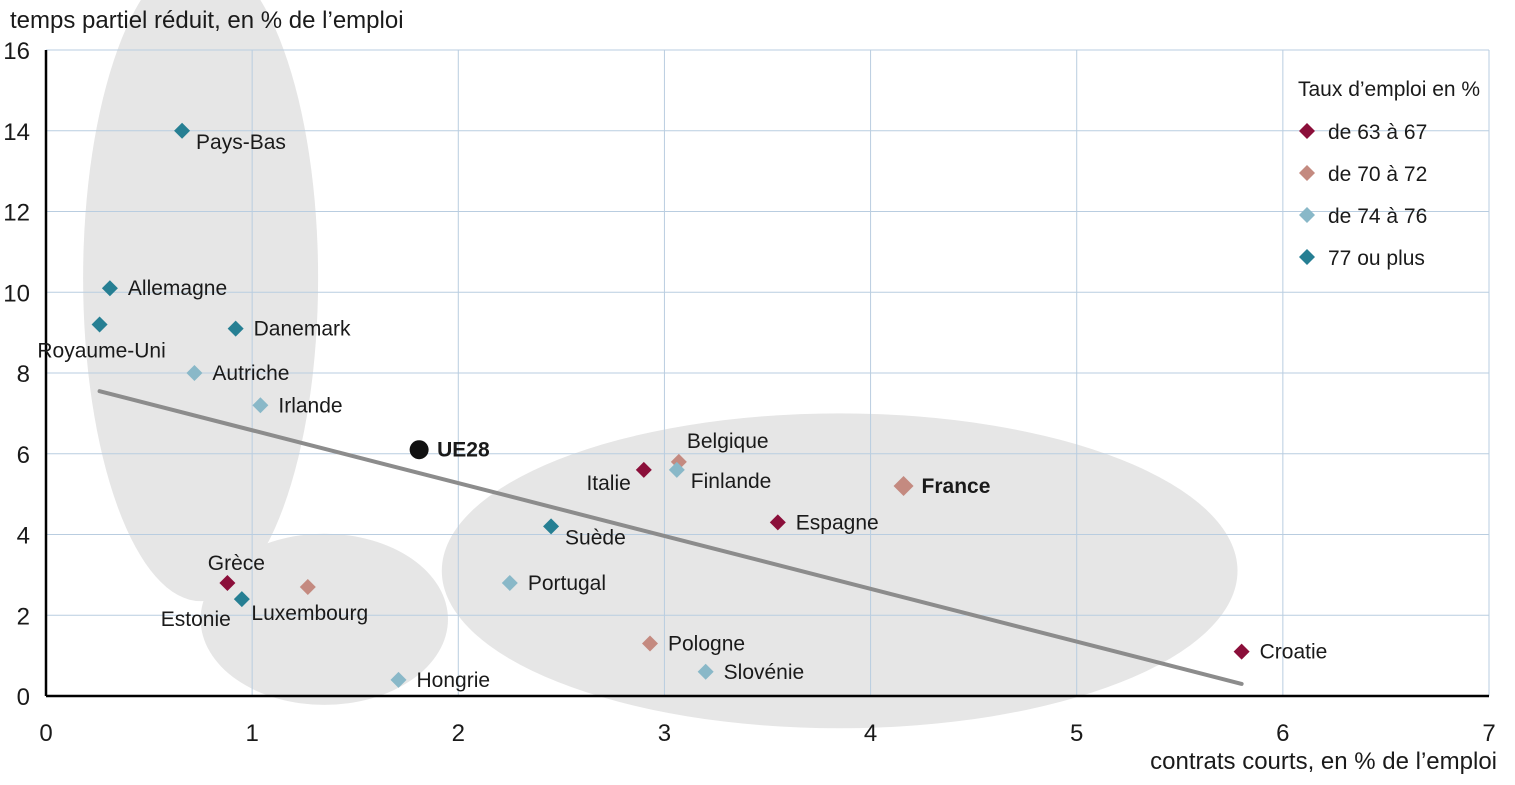 The height and width of the screenshot is (785, 1515). What do you see at coordinates (1377, 174) in the screenshot?
I see `legend-label: de 70 à 72` at bounding box center [1377, 174].